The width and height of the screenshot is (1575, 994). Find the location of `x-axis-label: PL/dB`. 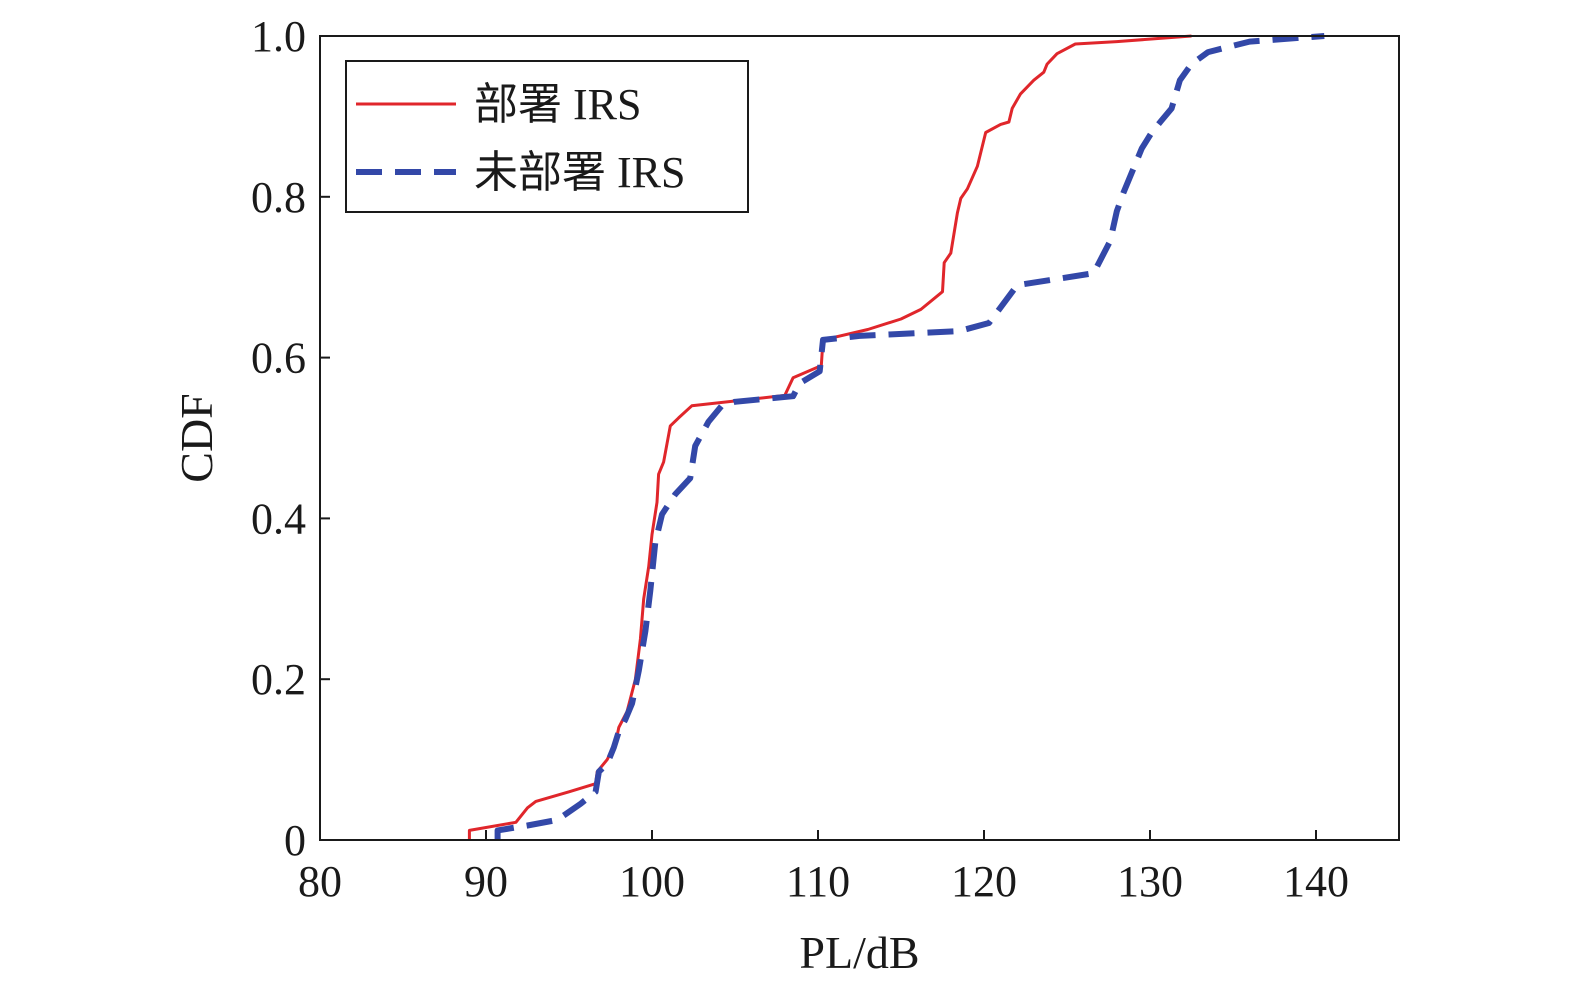

x-axis-label: PL/dB is located at coordinates (859, 952).